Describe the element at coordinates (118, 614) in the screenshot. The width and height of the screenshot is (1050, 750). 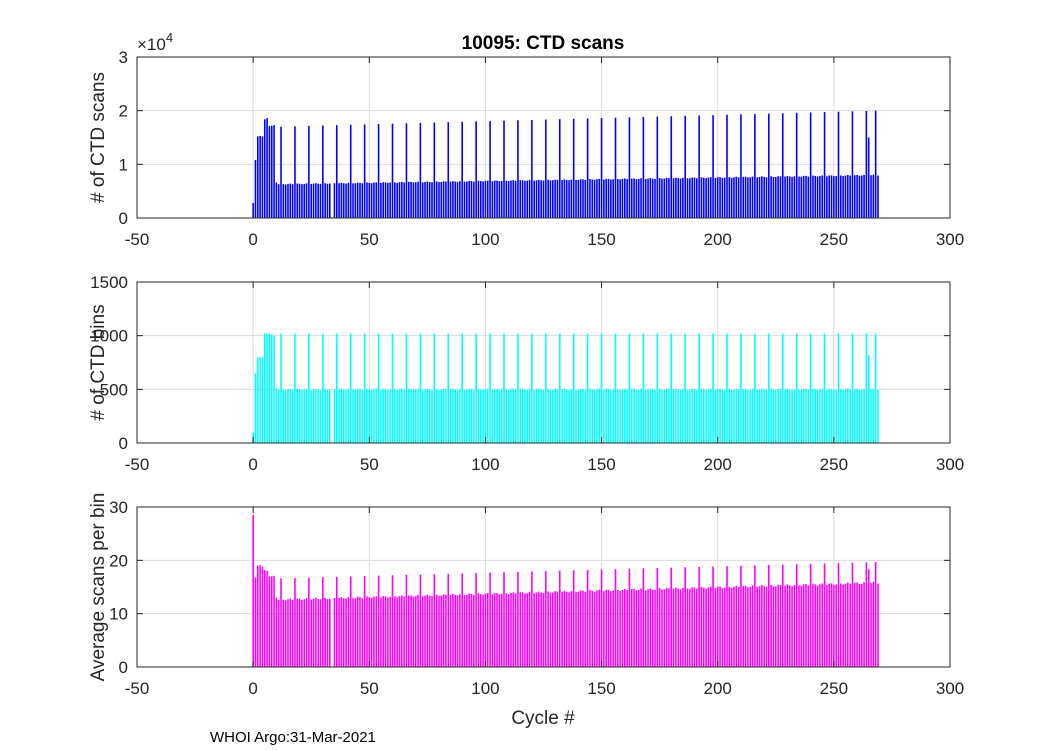
I see `y-tick-label: 10` at that location.